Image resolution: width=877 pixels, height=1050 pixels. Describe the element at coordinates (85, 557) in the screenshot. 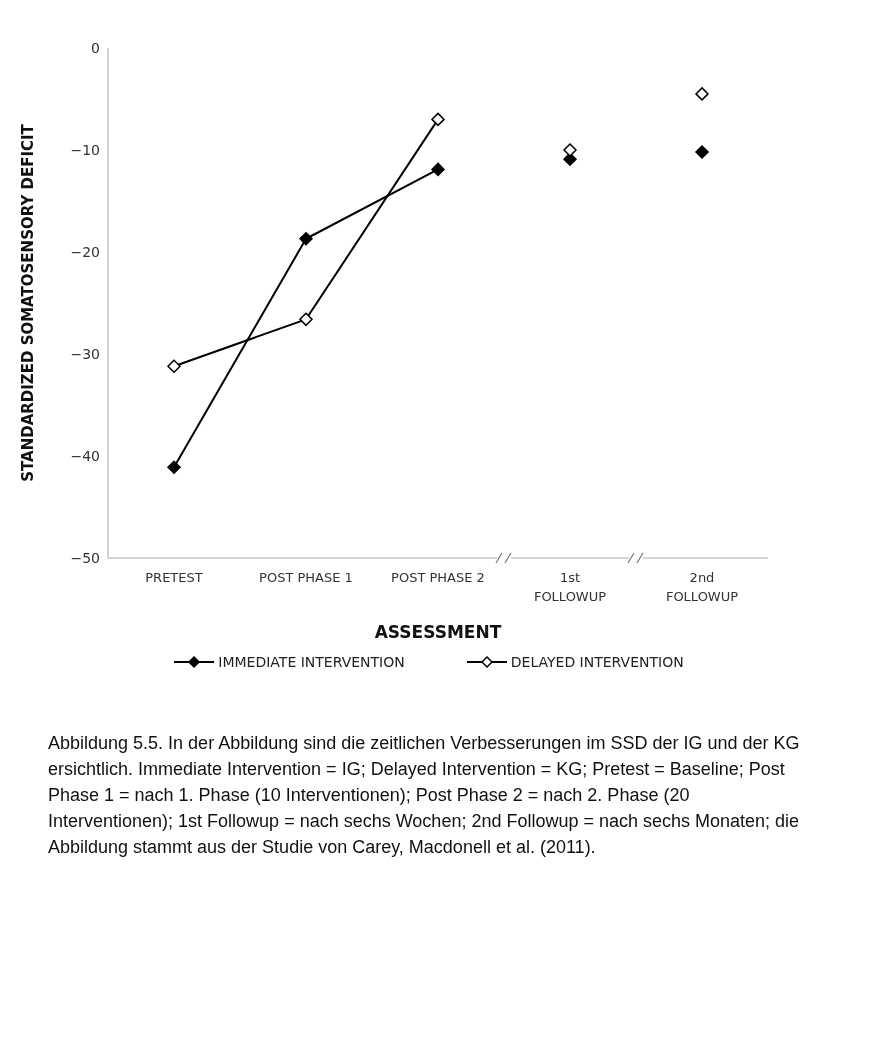

I see `y-tick-label: −50` at that location.